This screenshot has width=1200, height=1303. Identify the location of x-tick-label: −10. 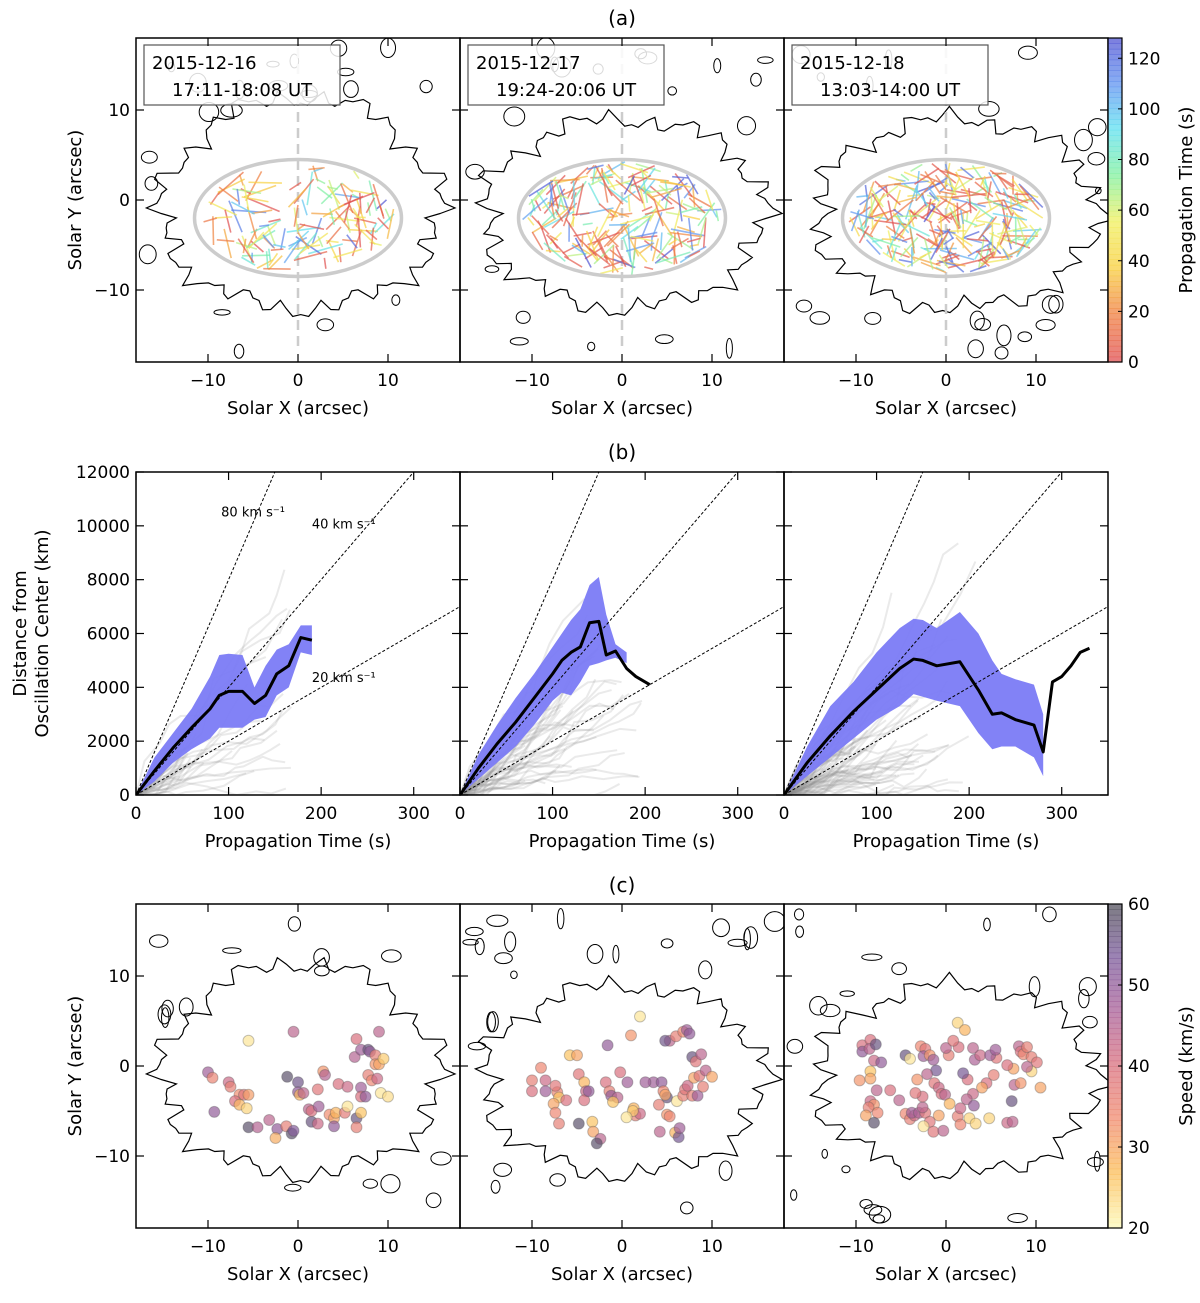
(208, 381).